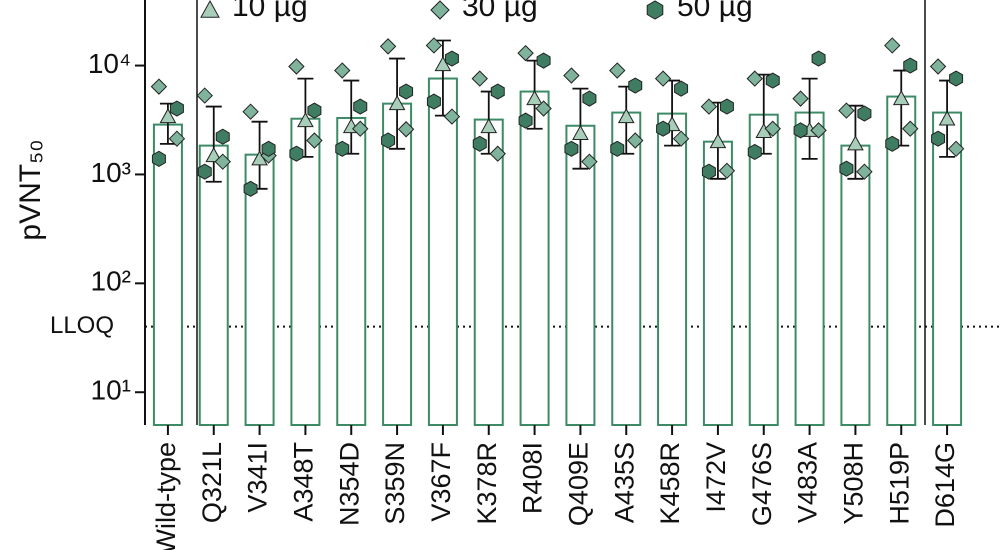  Describe the element at coordinates (109, 63) in the screenshot. I see `y-tick-label: 10⁴` at that location.